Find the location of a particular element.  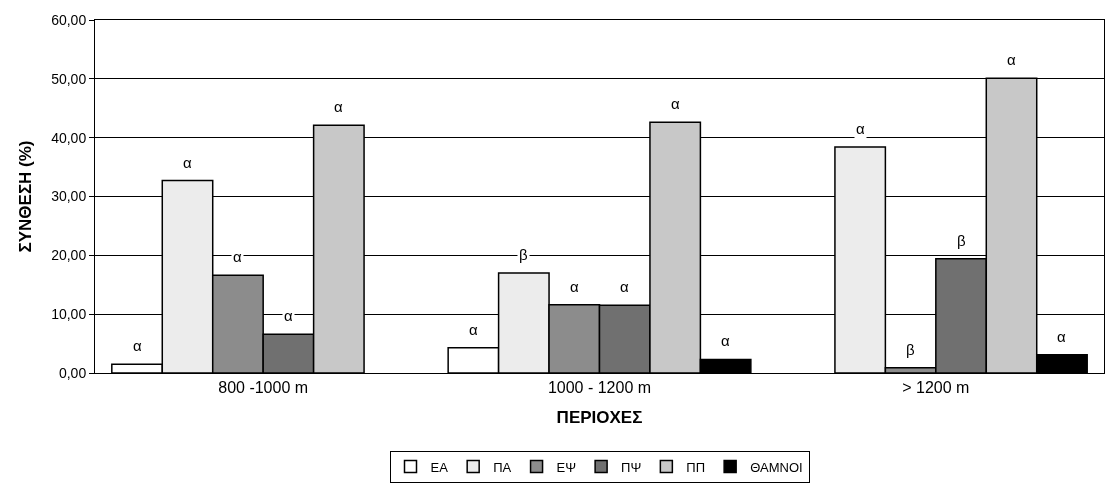

x-tick-label: > 1200 m is located at coordinates (936, 388).